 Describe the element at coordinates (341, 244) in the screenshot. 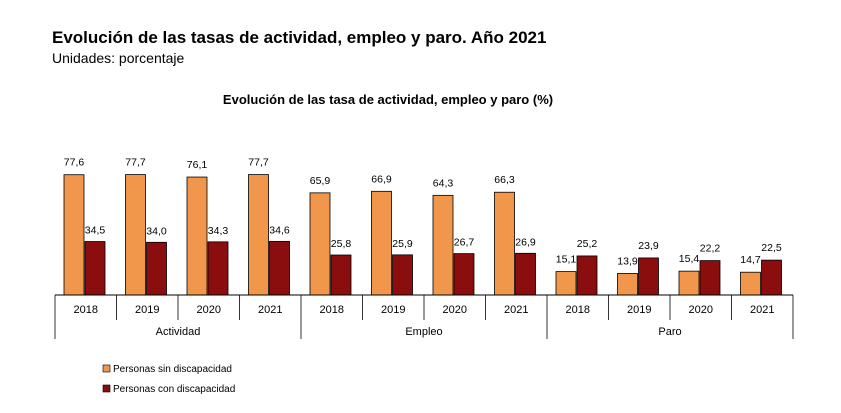

I see `data-label: 25,8` at that location.